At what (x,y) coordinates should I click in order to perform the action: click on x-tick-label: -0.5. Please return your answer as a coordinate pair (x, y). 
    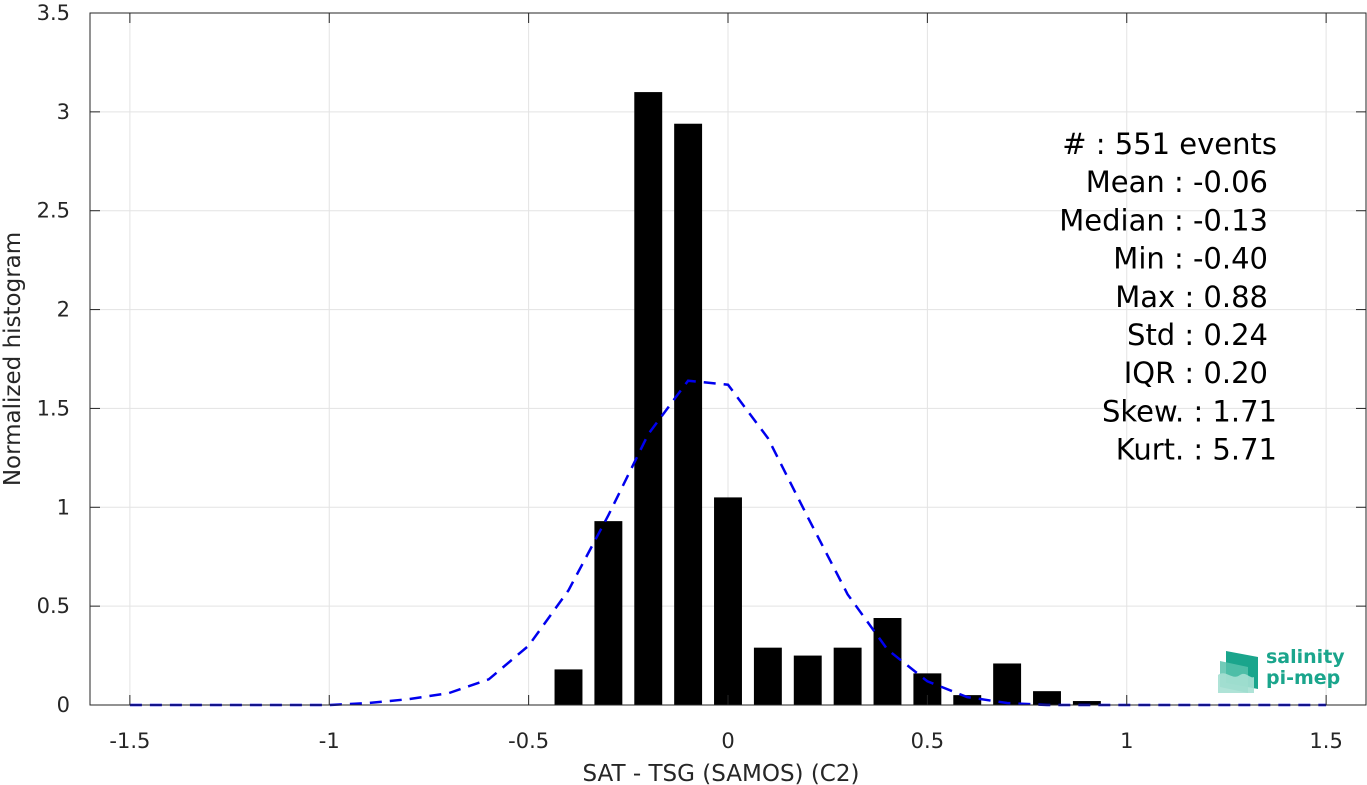
    Looking at the image, I should click on (528, 741).